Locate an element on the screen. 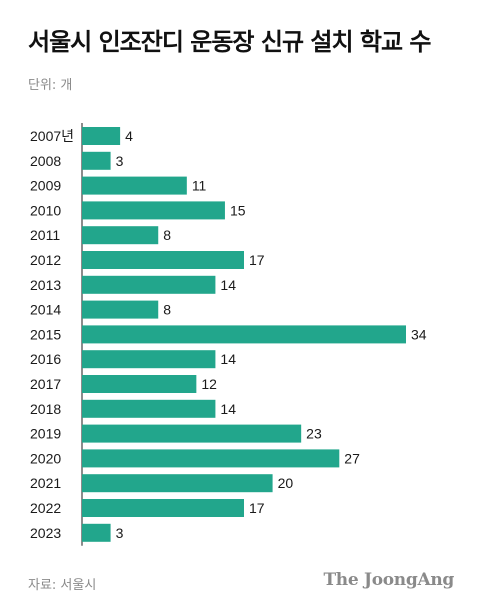  y-tick-label: 2018 is located at coordinates (45, 409).